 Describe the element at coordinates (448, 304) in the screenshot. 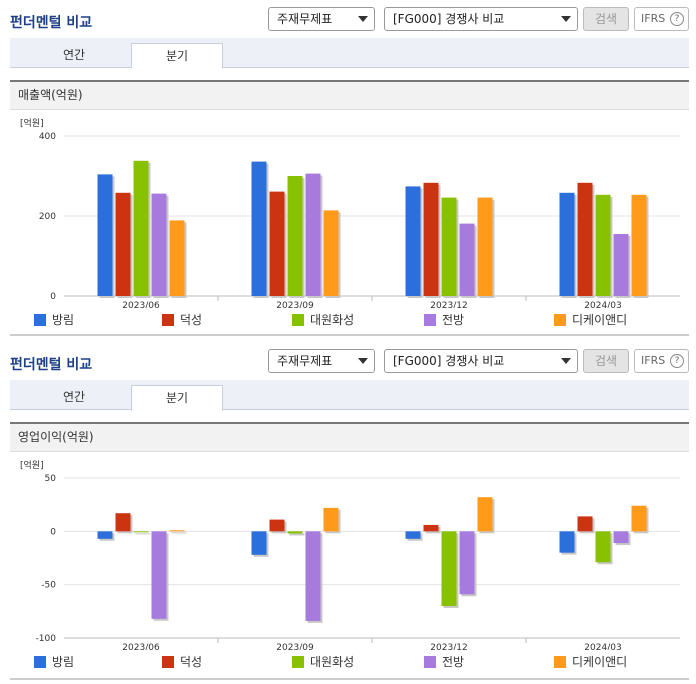

I see `x-tick-label: 2023/12` at that location.